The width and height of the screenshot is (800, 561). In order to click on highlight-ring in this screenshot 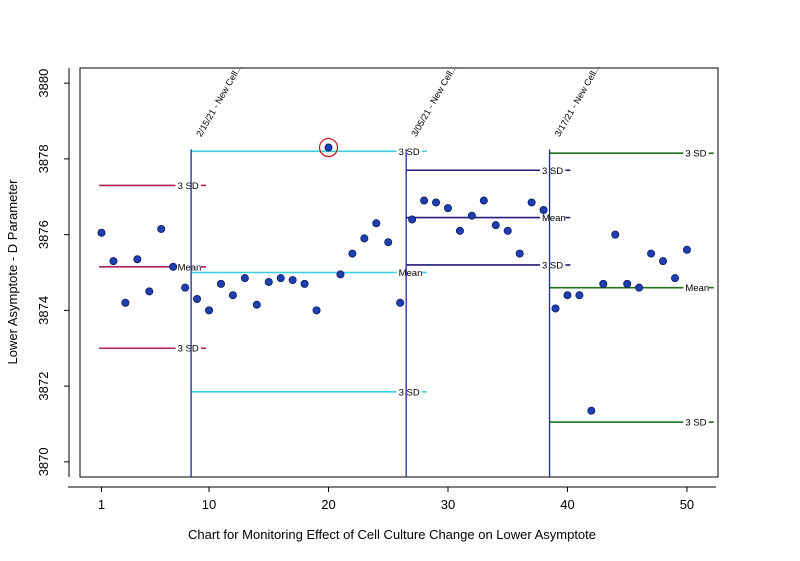, I will do `click(328, 147)`.